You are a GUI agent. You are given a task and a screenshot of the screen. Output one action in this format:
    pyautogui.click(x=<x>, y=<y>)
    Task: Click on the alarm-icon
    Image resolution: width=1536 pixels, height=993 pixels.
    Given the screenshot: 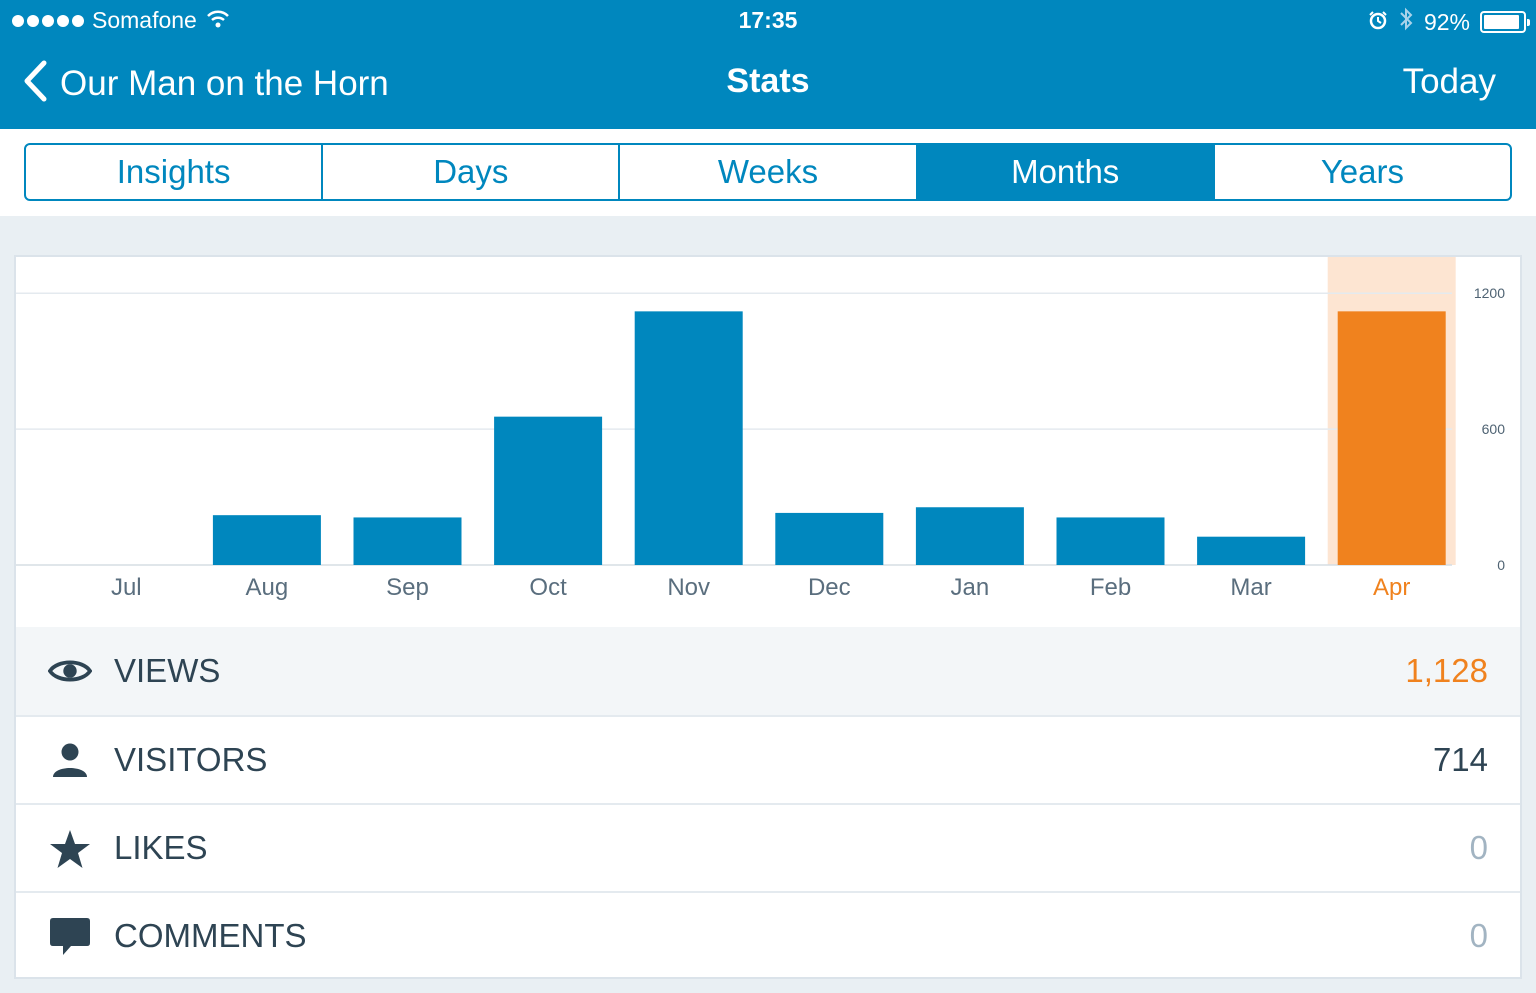 What is the action you would take?
    pyautogui.click(x=1378, y=22)
    